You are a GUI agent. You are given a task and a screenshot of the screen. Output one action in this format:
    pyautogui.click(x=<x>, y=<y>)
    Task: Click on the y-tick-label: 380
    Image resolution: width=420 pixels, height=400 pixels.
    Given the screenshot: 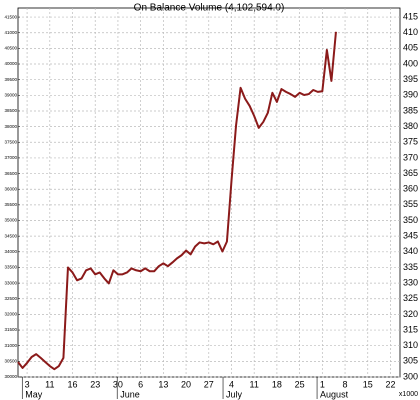 What is the action you would take?
    pyautogui.click(x=410, y=126)
    